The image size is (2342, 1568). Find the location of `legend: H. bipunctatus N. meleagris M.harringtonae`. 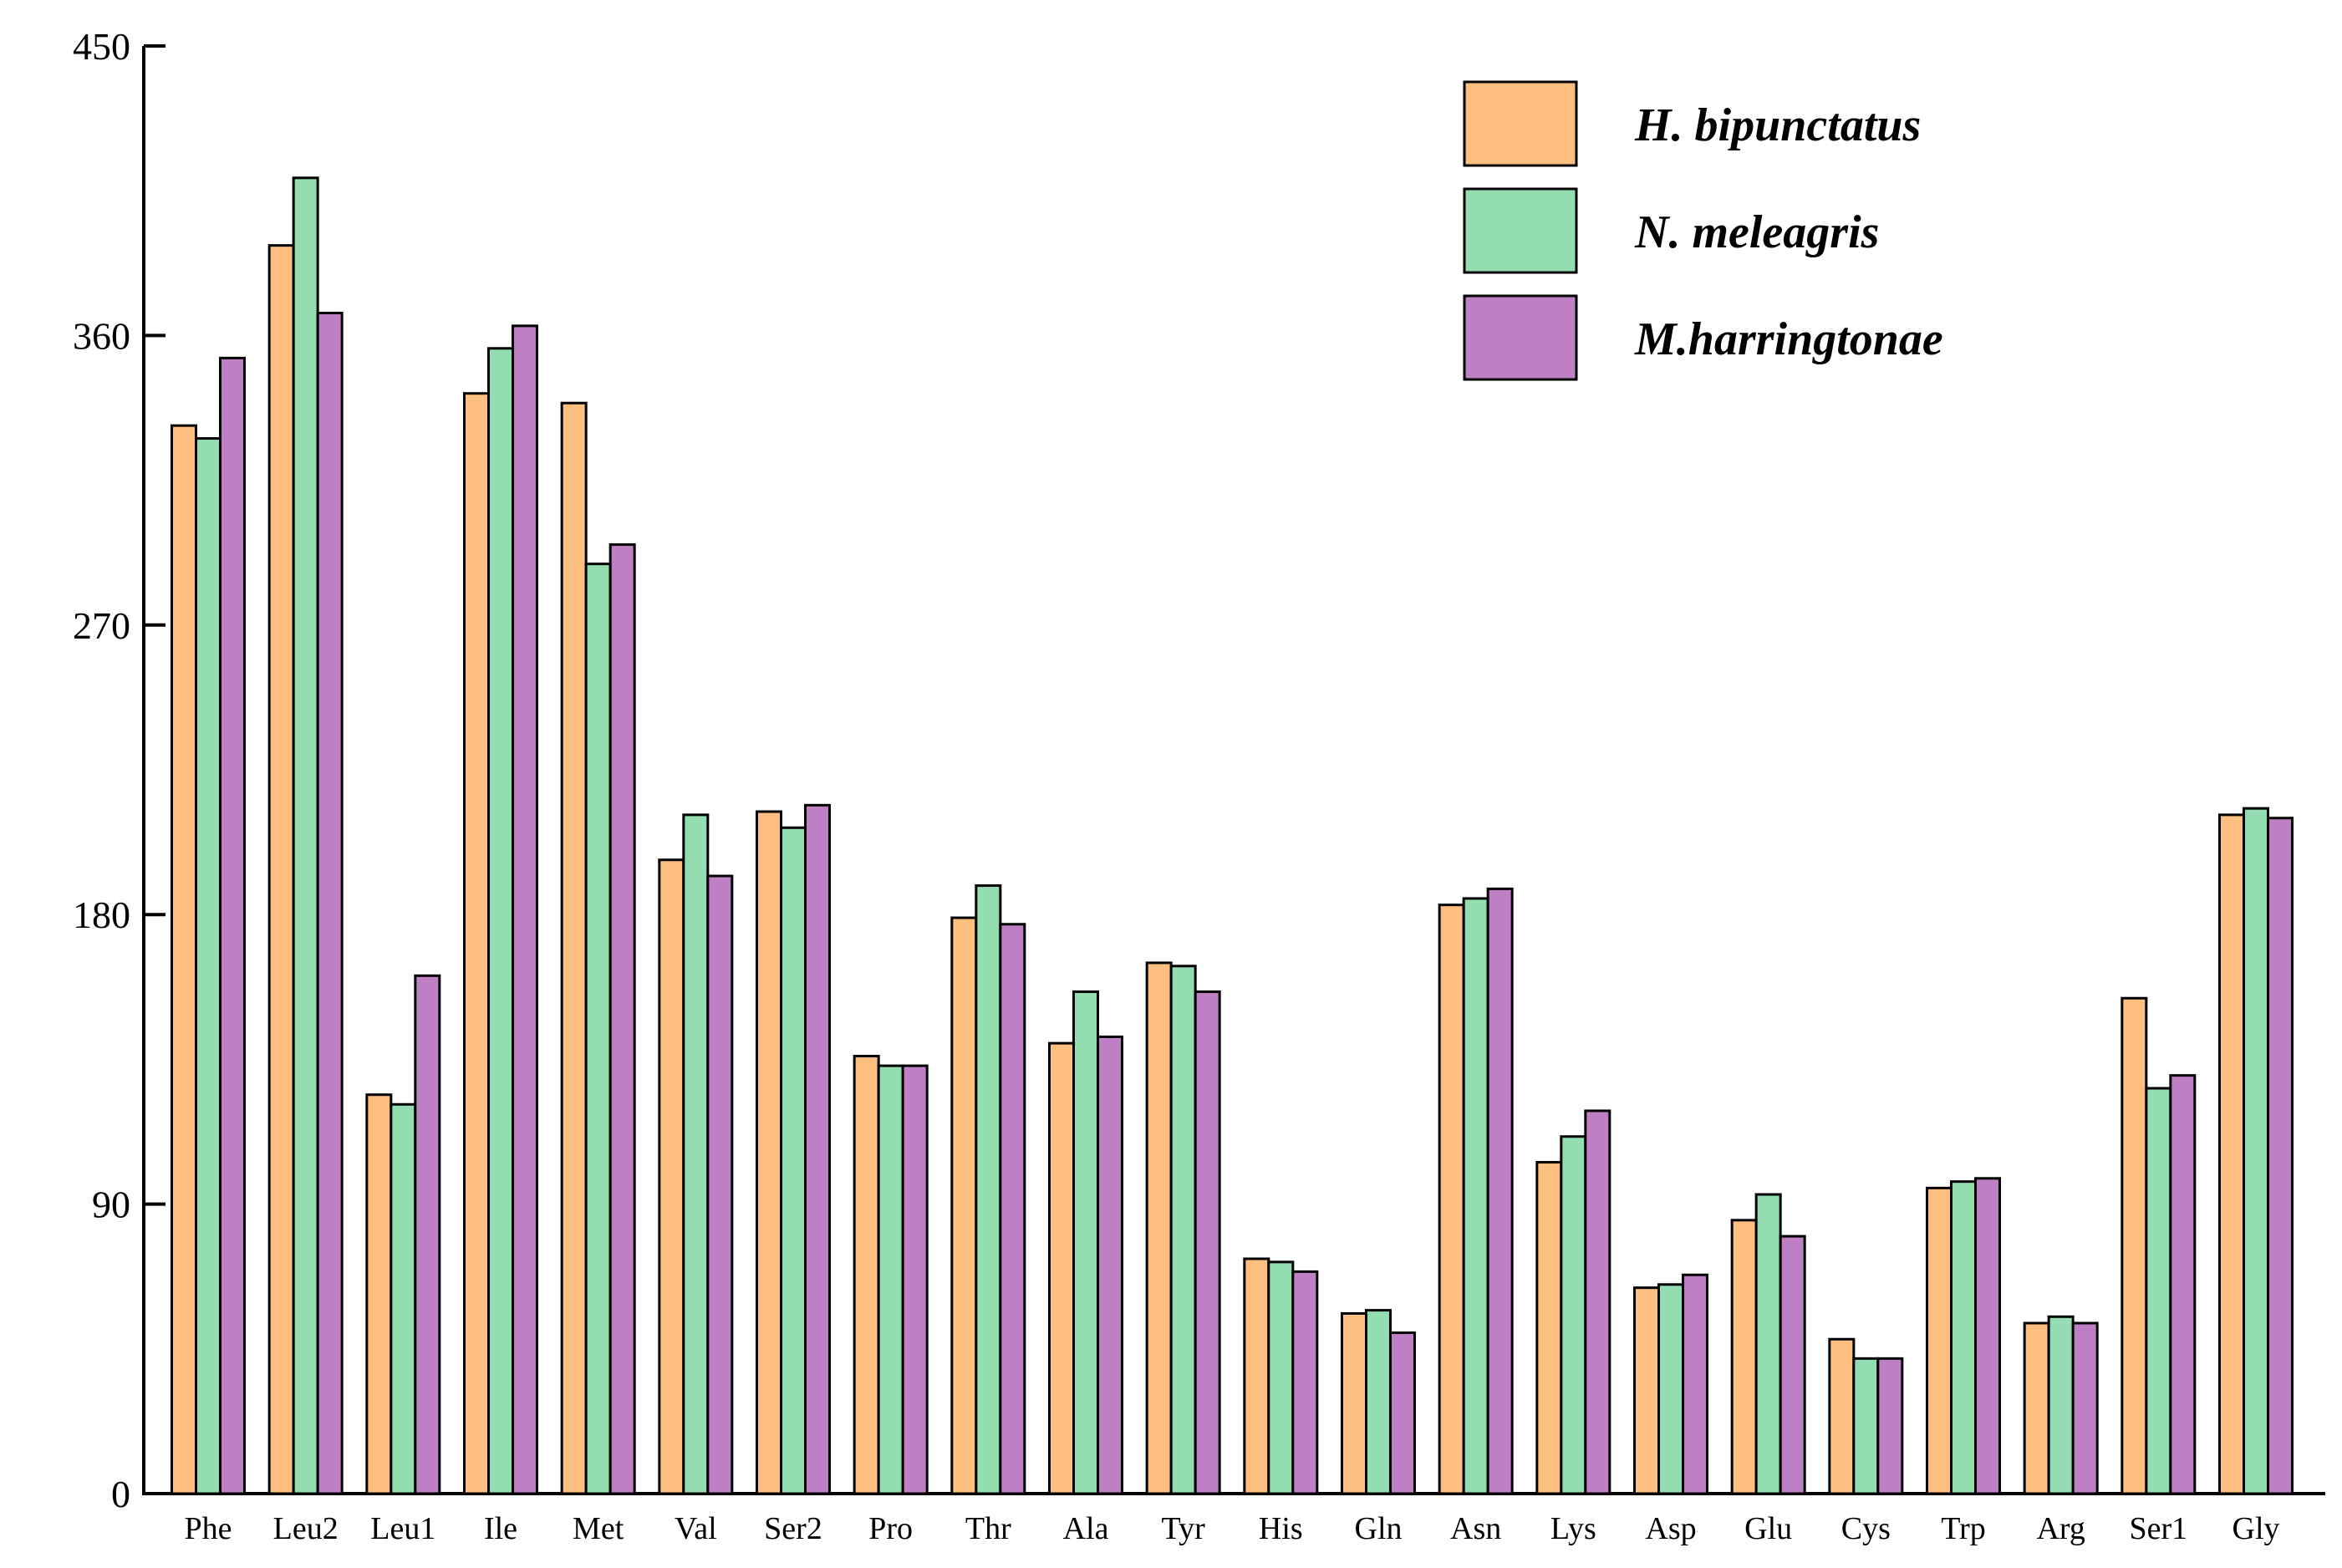

legend: H. bipunctatus N. meleagris M.harringtonae is located at coordinates (1703, 230).